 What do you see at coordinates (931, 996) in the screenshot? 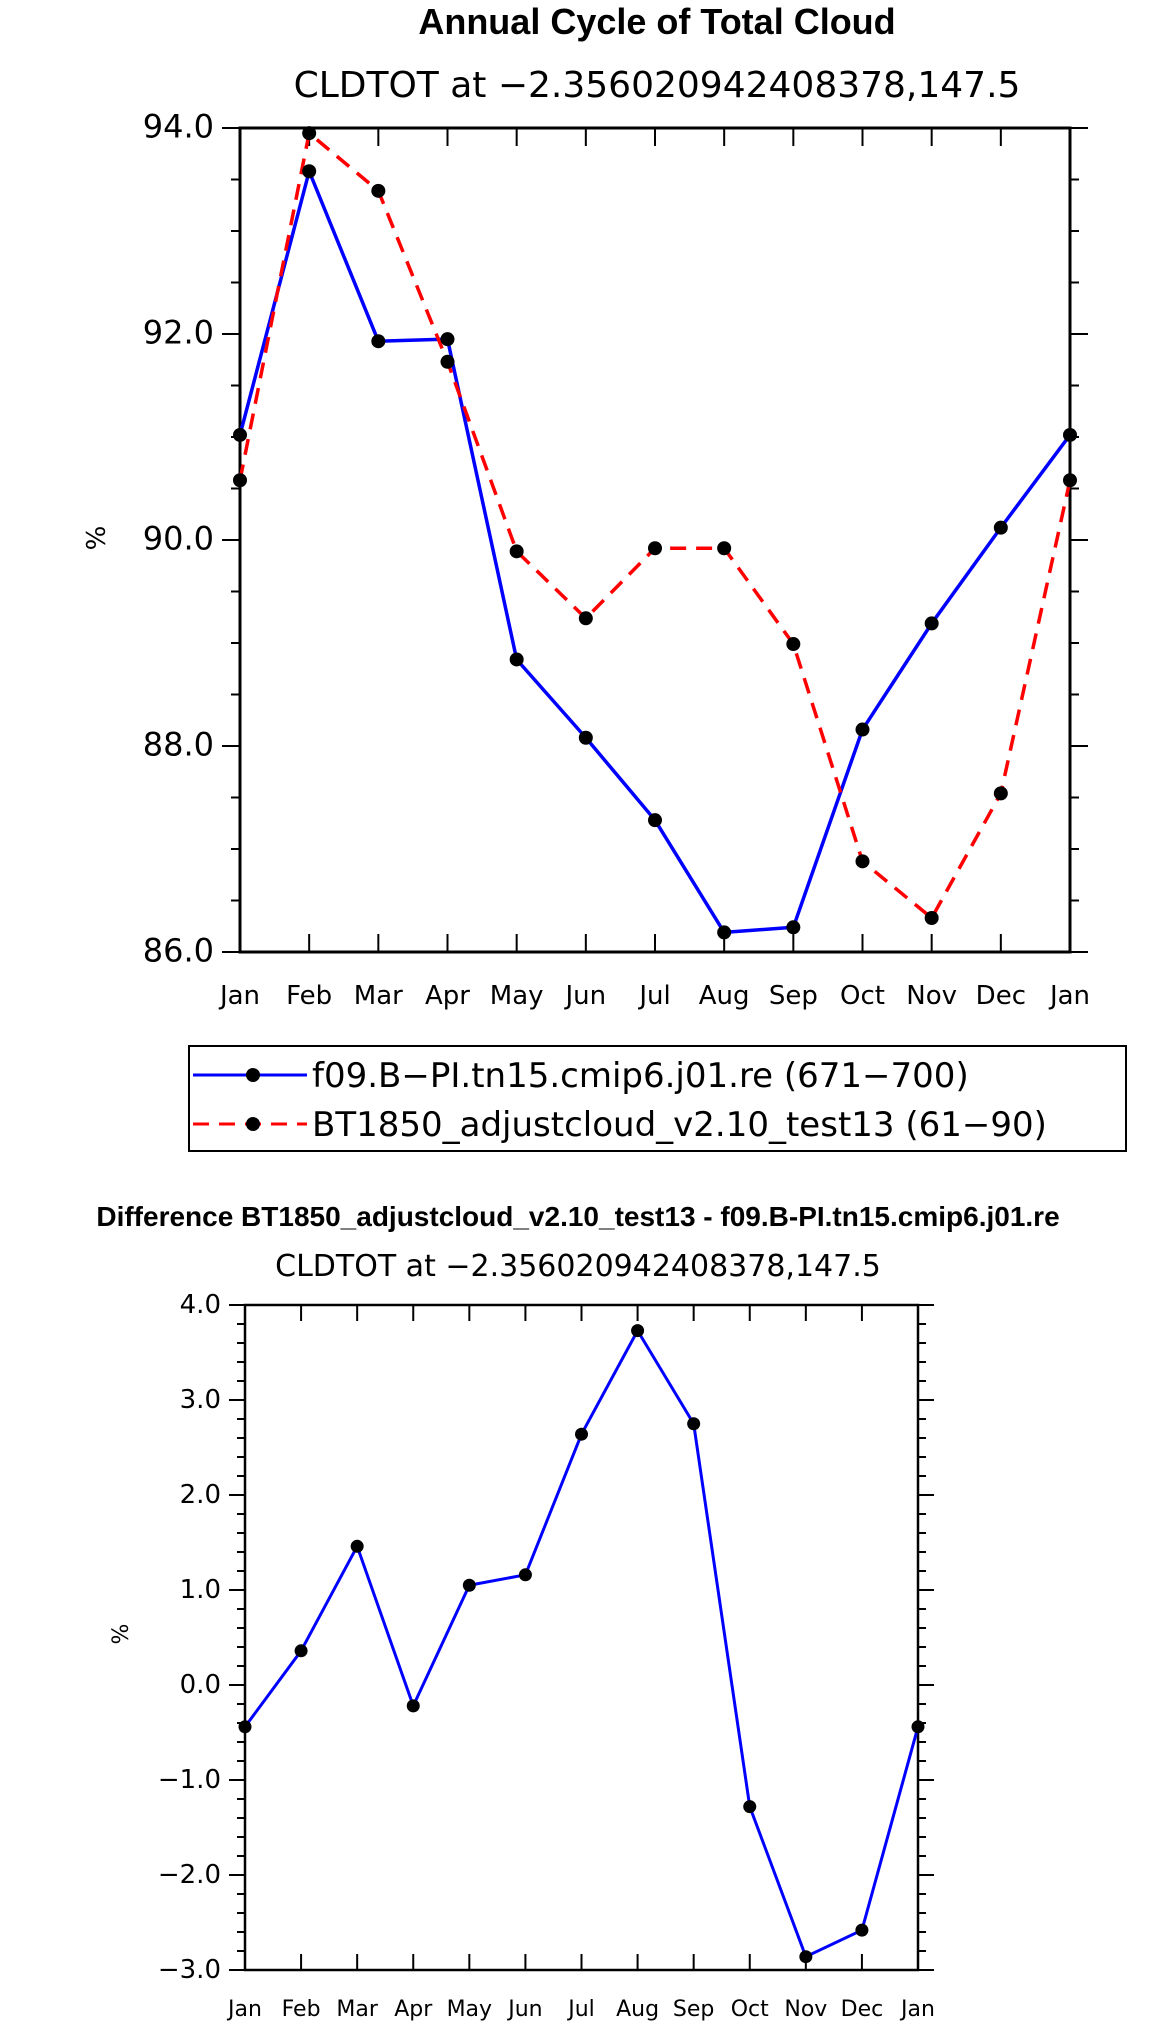
I see `chart-1-xtick-label: Nov` at bounding box center [931, 996].